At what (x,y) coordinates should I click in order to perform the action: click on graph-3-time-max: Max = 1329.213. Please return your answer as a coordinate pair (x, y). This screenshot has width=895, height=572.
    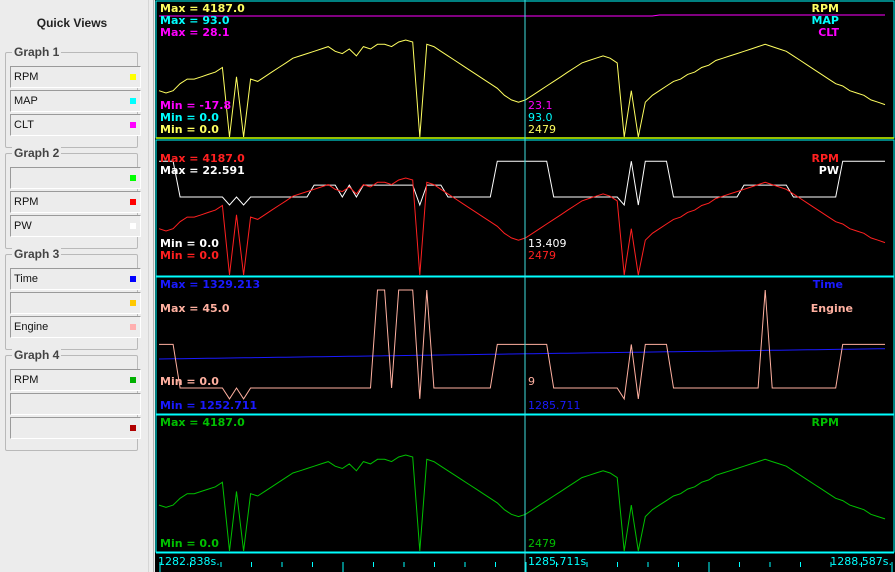
    Looking at the image, I should click on (210, 284).